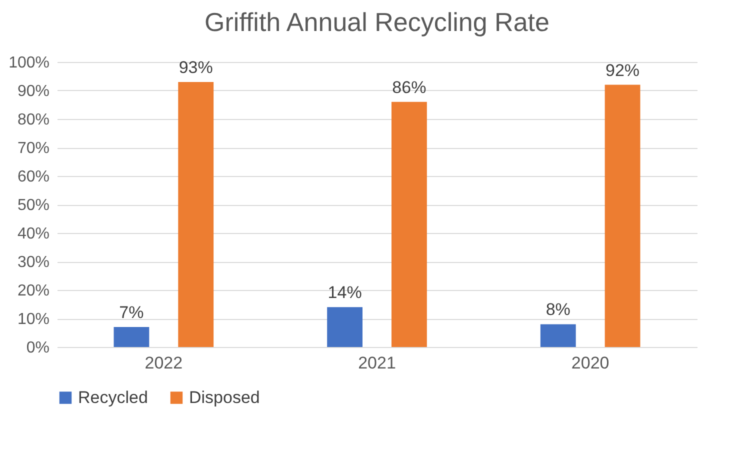 The image size is (739, 471). I want to click on y-tick-label: 70%, so click(33, 148).